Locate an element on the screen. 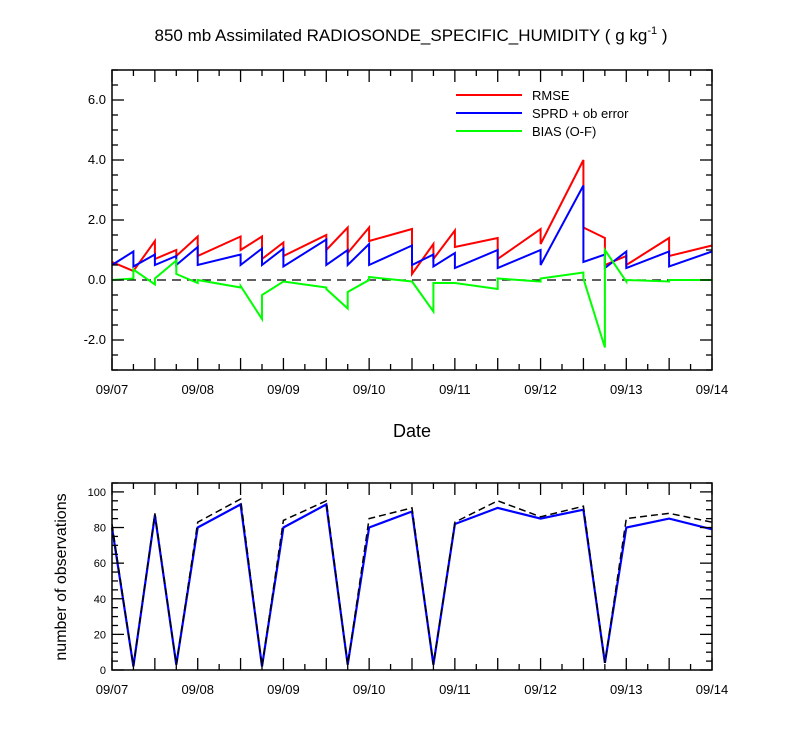  y-tick-label: 4.0 is located at coordinates (97, 159).